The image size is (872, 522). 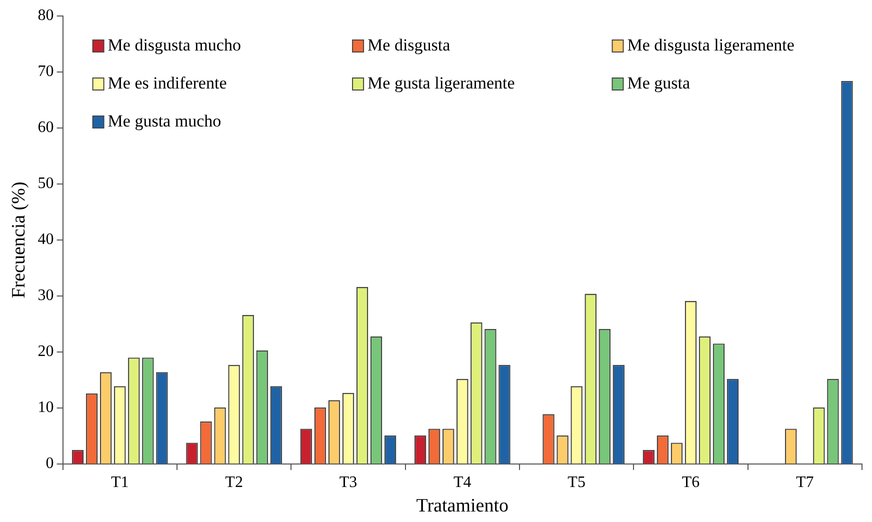 What do you see at coordinates (174, 44) in the screenshot?
I see `legend-label: Me disgusta mucho` at bounding box center [174, 44].